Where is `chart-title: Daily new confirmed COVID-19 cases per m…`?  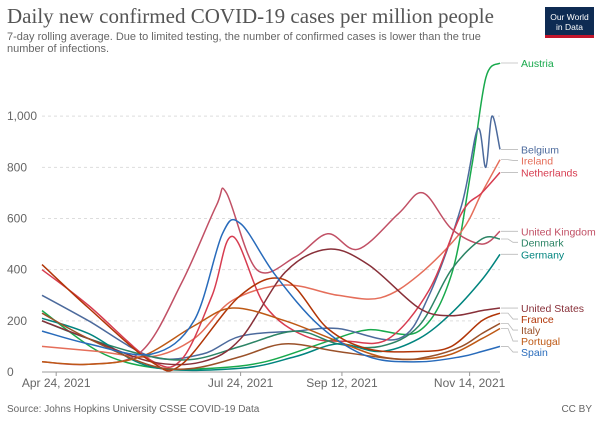 chart-title: Daily new confirmed COVID-19 cases per m… is located at coordinates (250, 16).